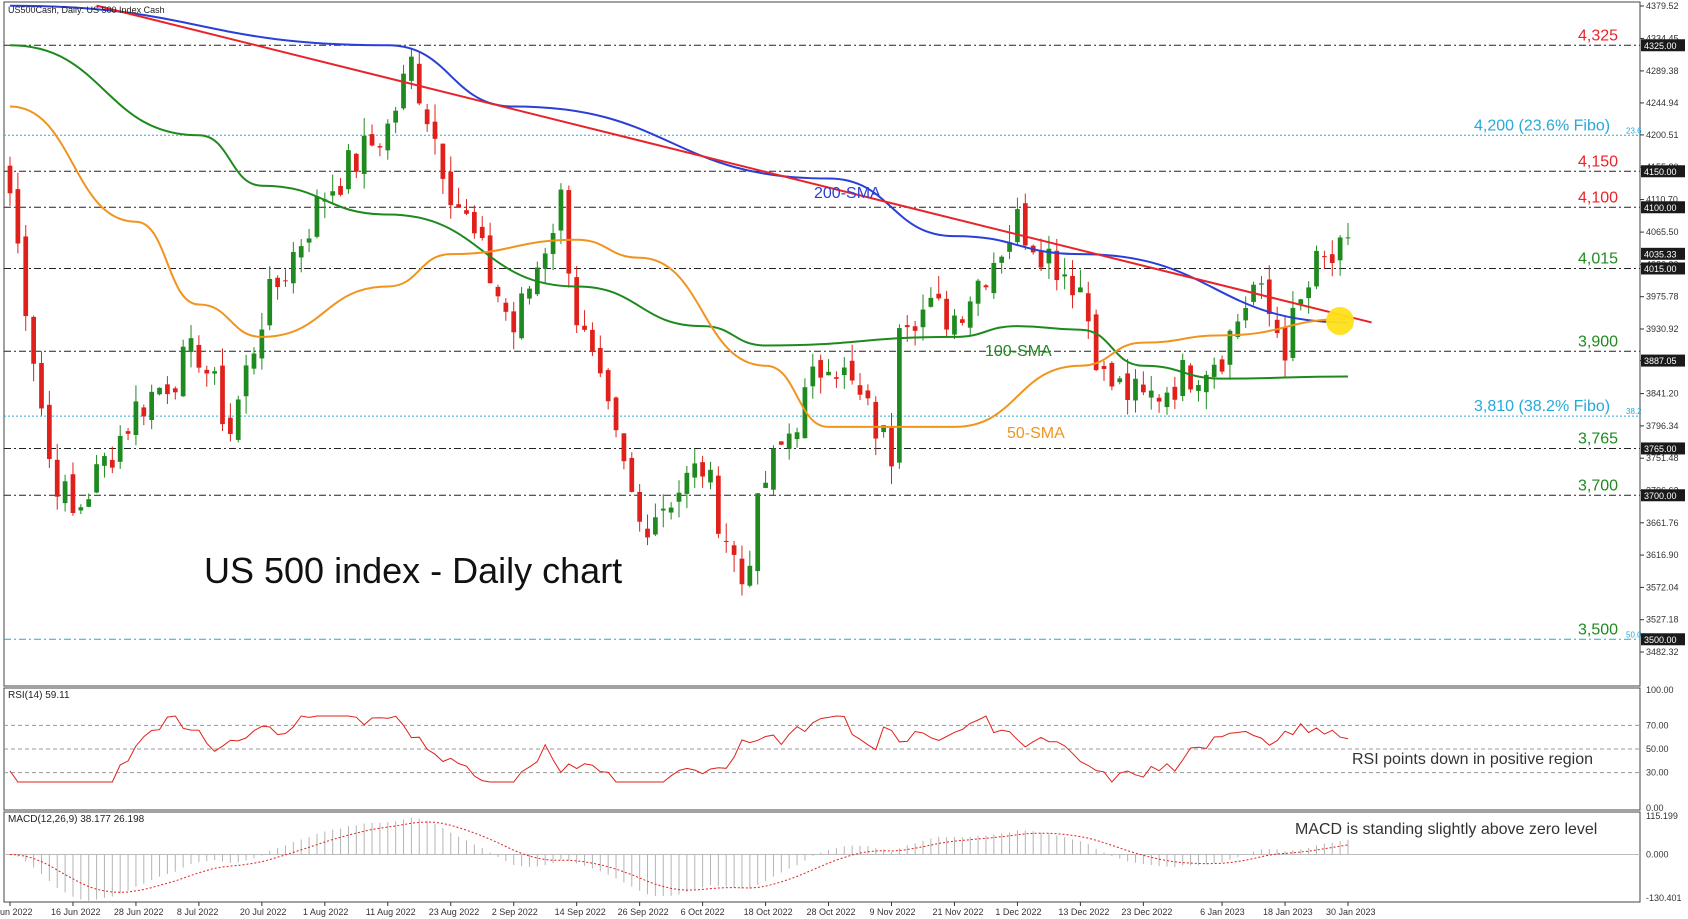  What do you see at coordinates (768, 912) in the screenshot?
I see `date-tick-label: 18 Oct 2022` at bounding box center [768, 912].